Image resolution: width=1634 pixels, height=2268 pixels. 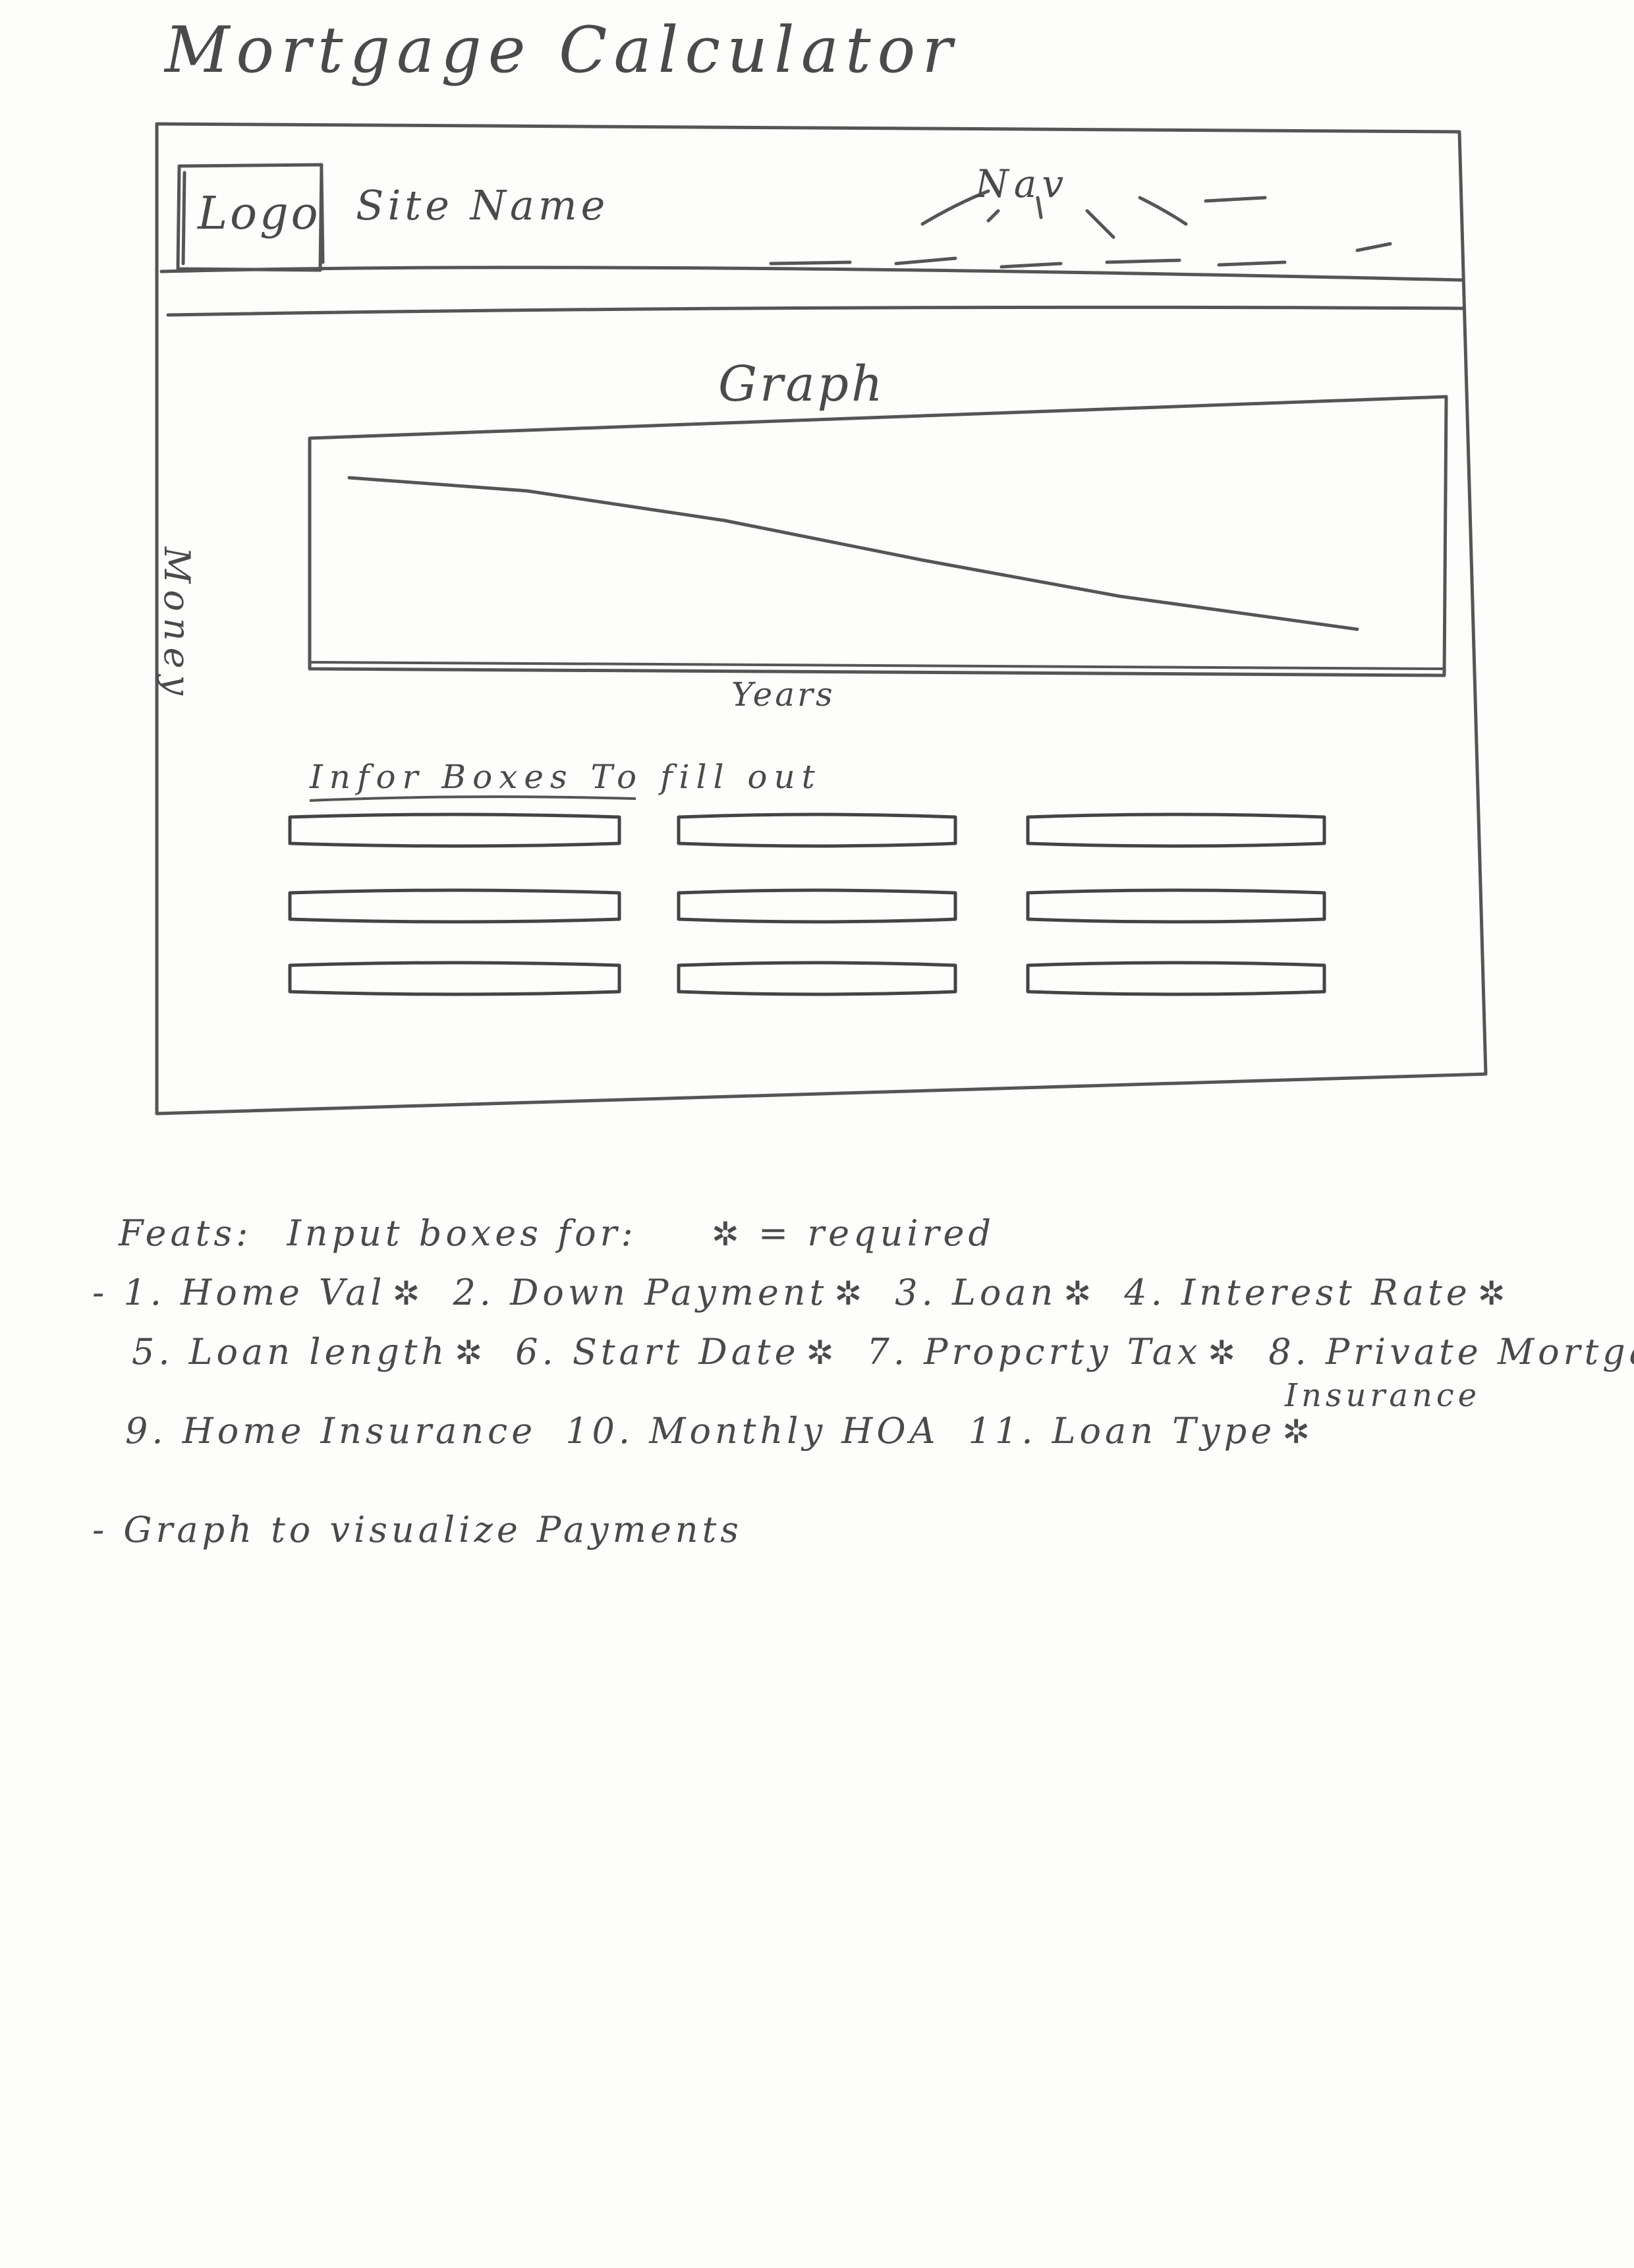 I want to click on page-title: Mortgage Calculator, so click(x=562, y=50).